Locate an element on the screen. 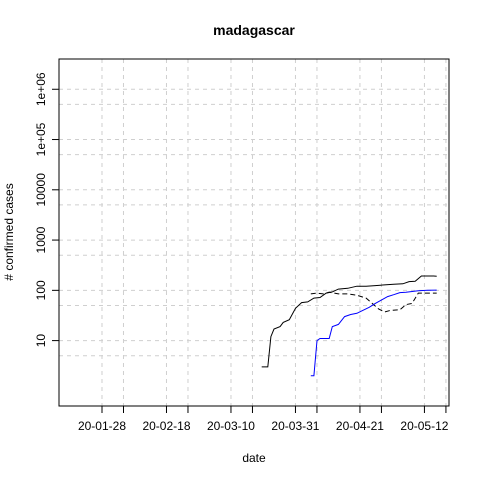 The width and height of the screenshot is (480, 480). x-axis-label: date is located at coordinates (254, 458).